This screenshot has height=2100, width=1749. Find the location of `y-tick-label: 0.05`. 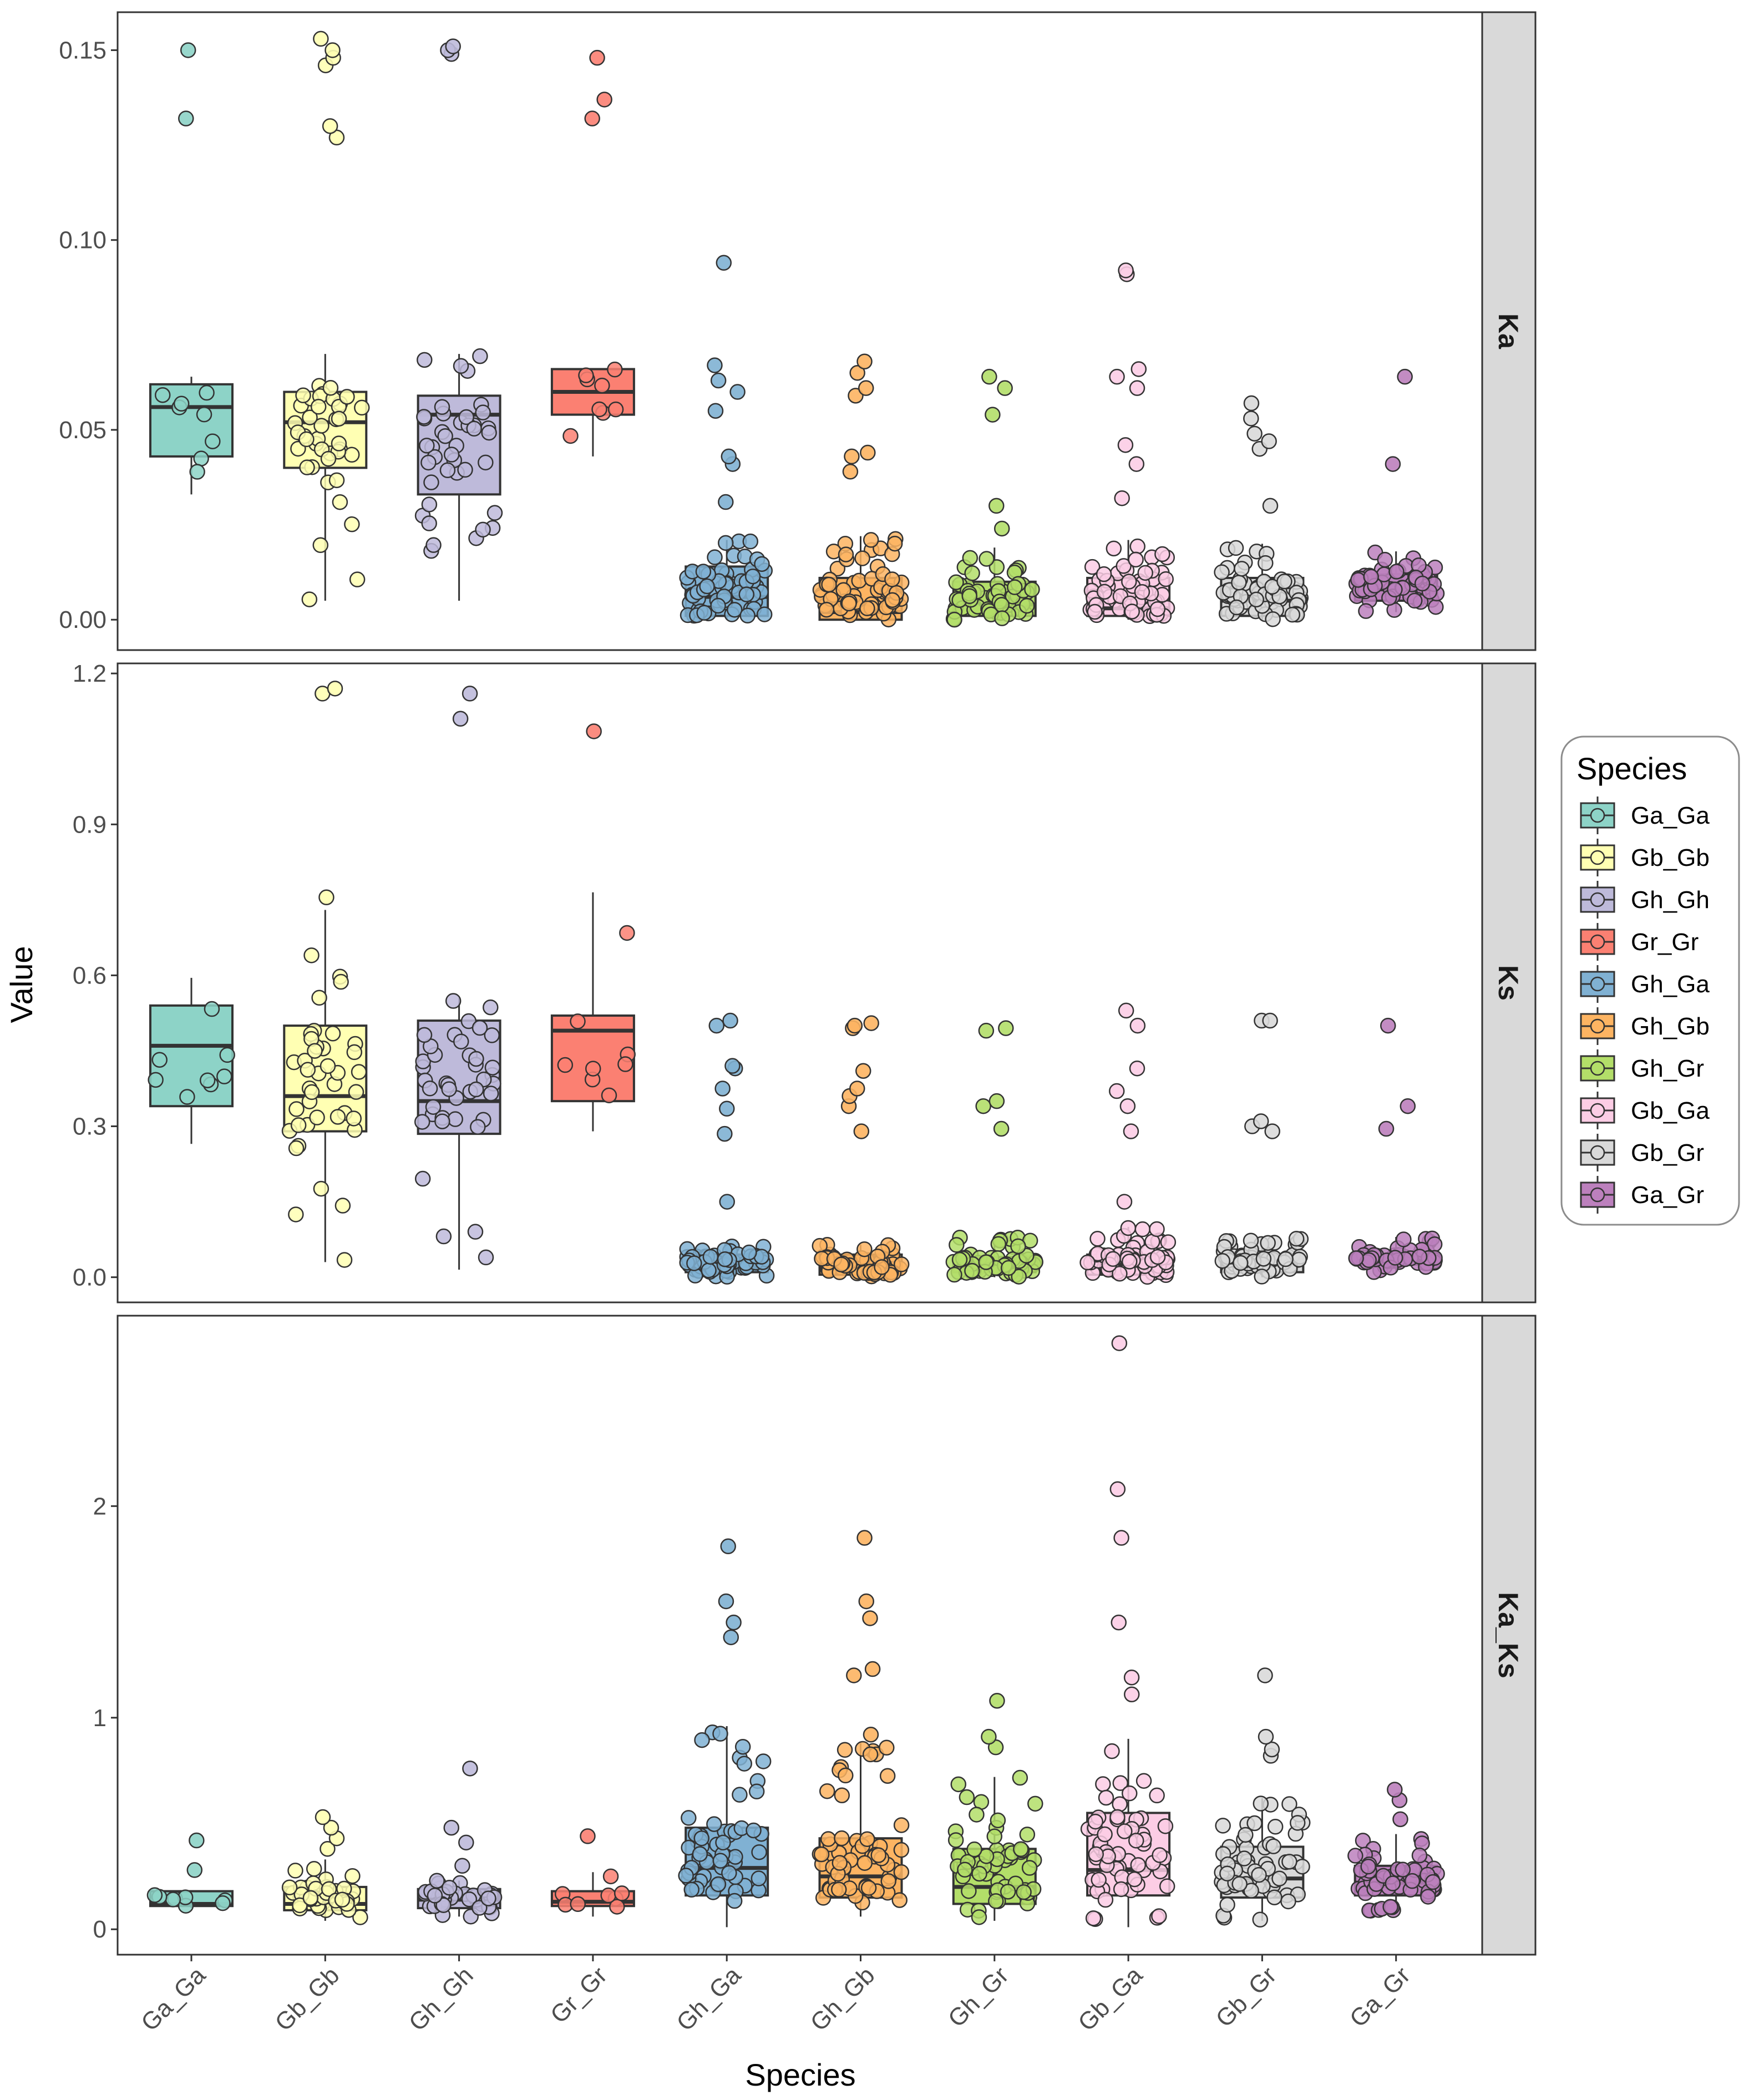

y-tick-label: 0.05 is located at coordinates (83, 430).